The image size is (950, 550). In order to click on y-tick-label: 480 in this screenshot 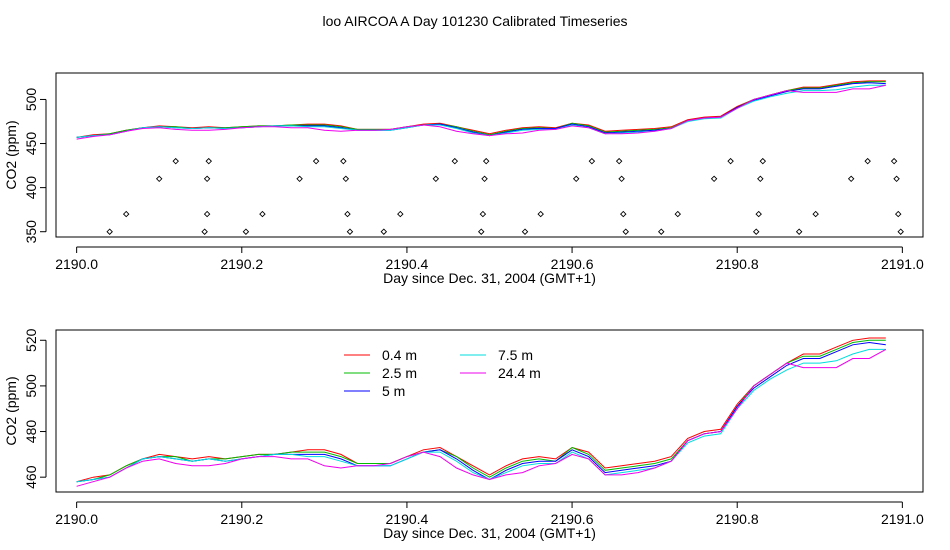, I will do `click(31, 432)`.